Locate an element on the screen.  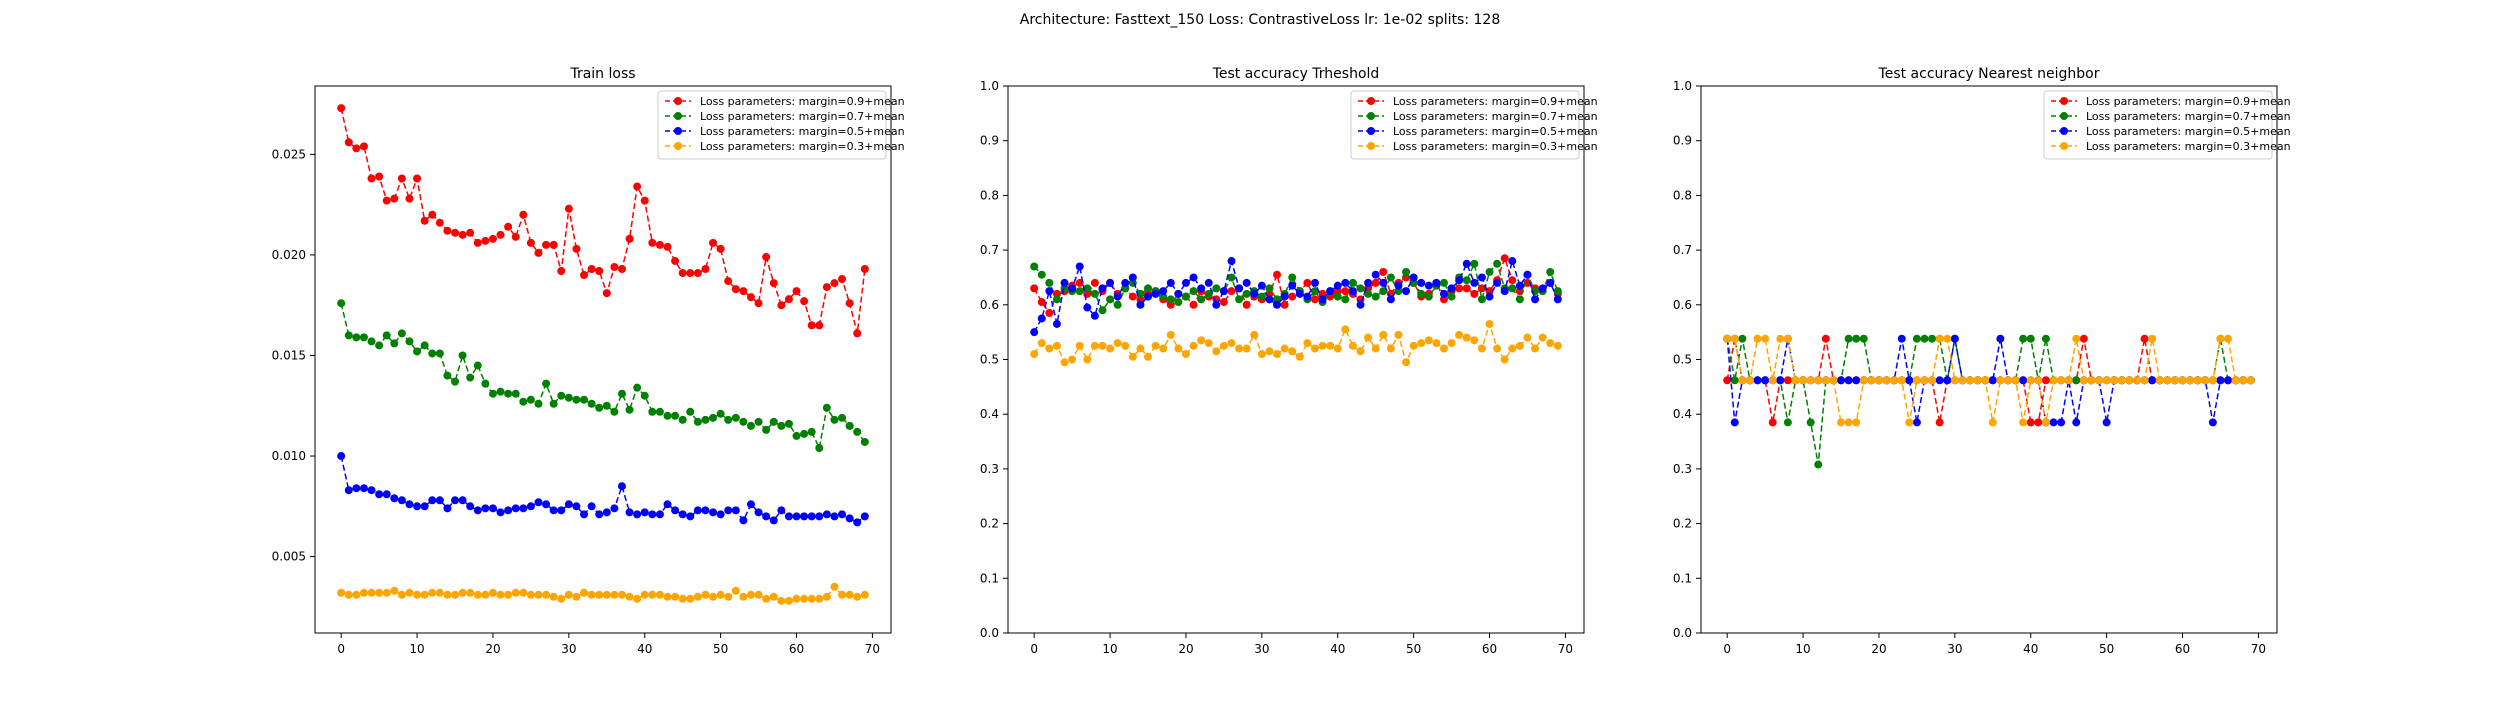
series-line is located at coordinates (1296, 295).